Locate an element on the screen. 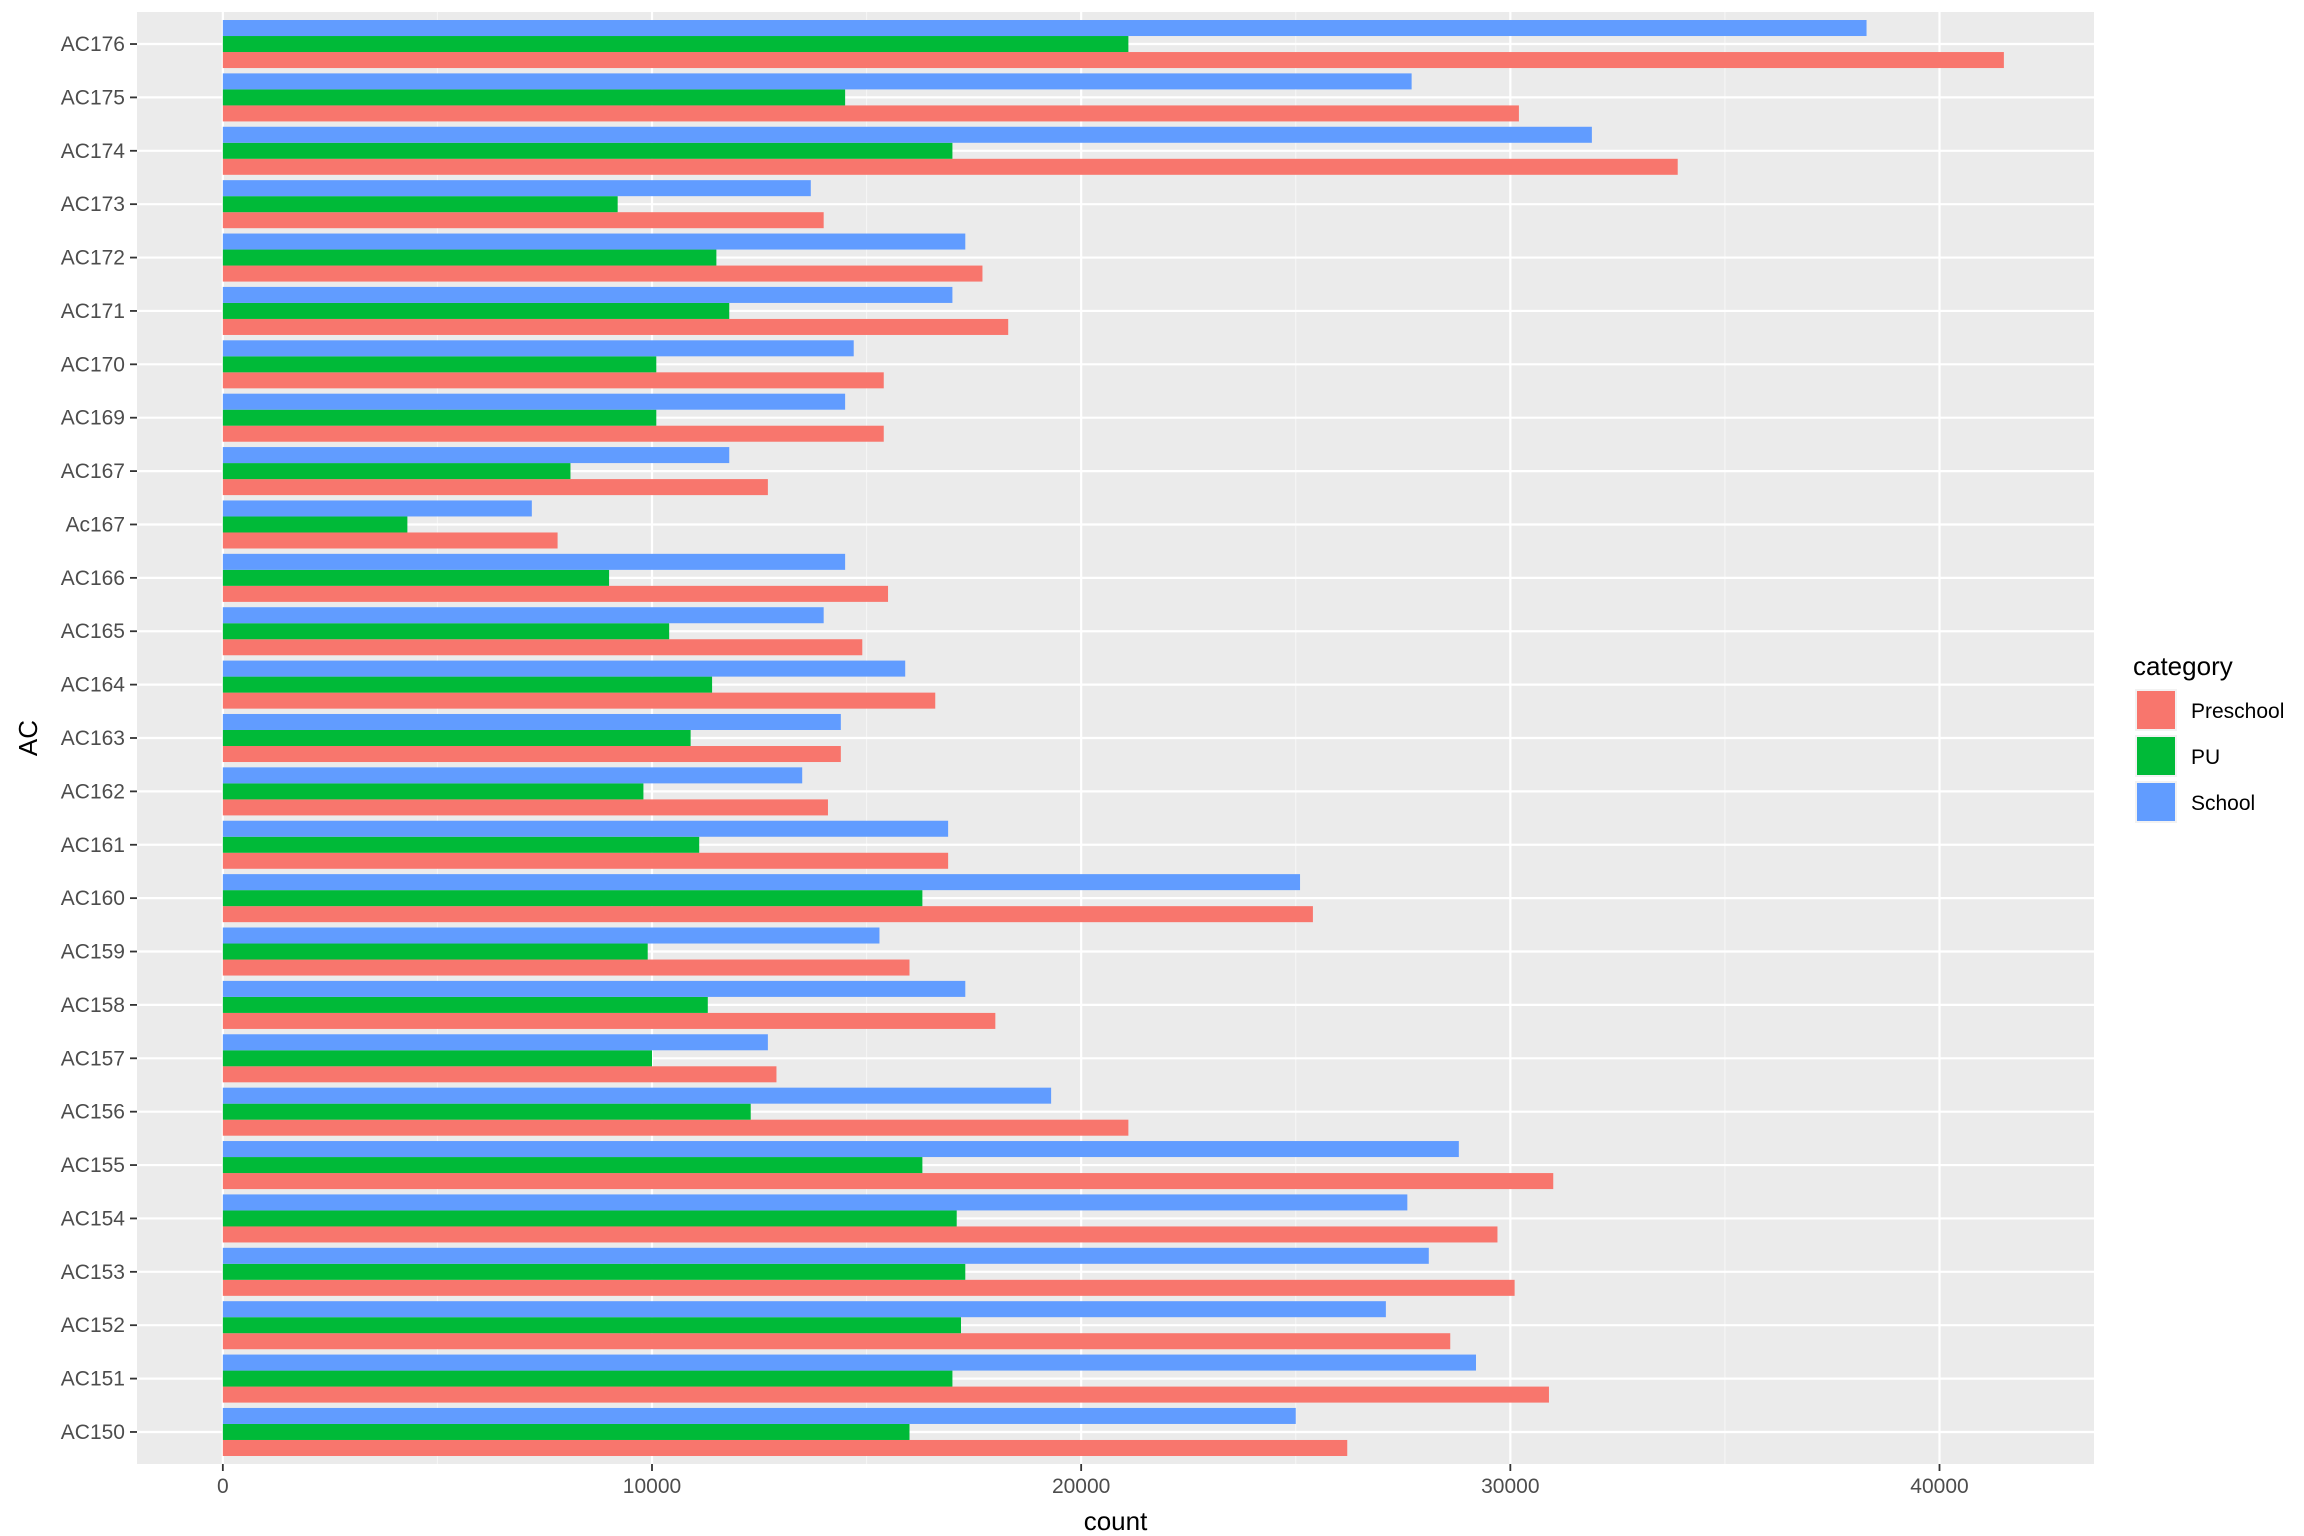 The image size is (2304, 1536). bar-school-ac174 is located at coordinates (907, 134).